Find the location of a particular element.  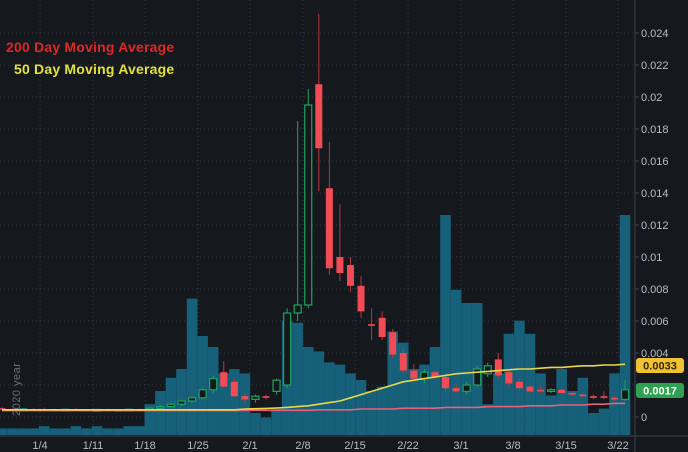

y-axis-label: 0.008 is located at coordinates (655, 290).